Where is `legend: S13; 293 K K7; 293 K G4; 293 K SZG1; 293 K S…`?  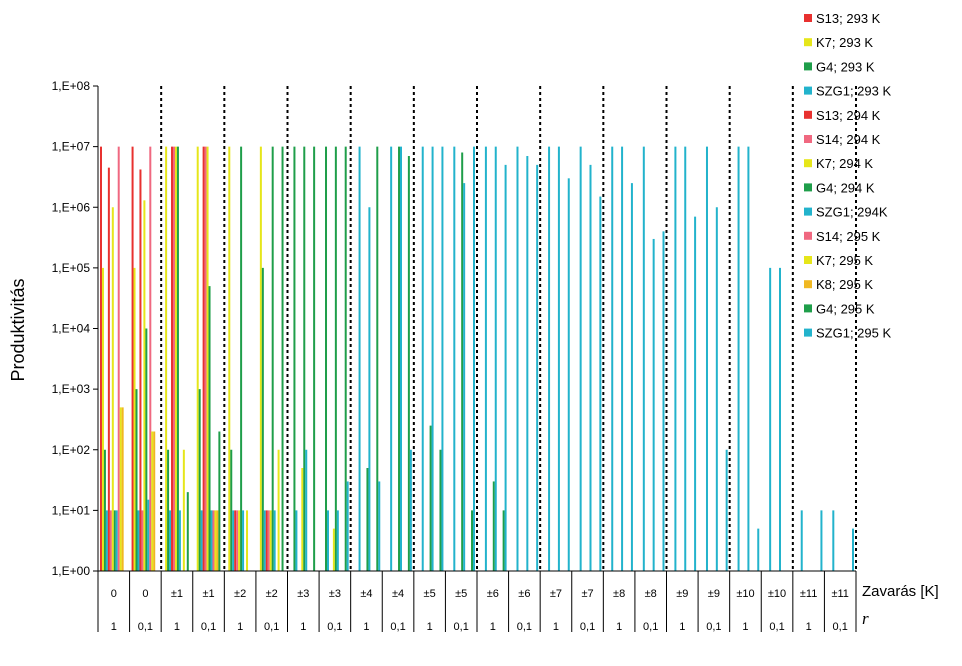
legend: S13; 293 K K7; 293 K G4; 293 K SZG1; 293 K S… is located at coordinates (847, 176).